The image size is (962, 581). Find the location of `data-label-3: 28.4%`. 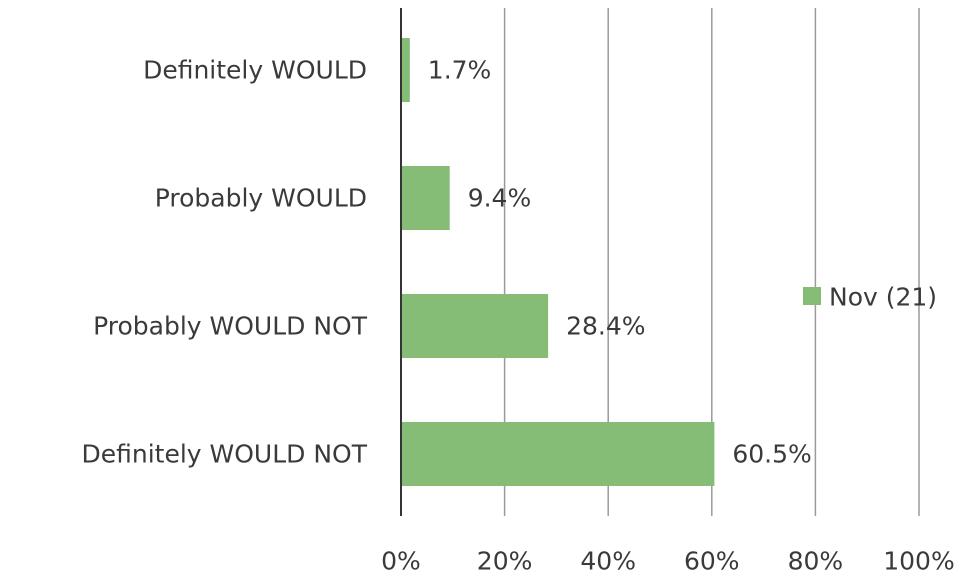

data-label-3: 28.4% is located at coordinates (605, 326).